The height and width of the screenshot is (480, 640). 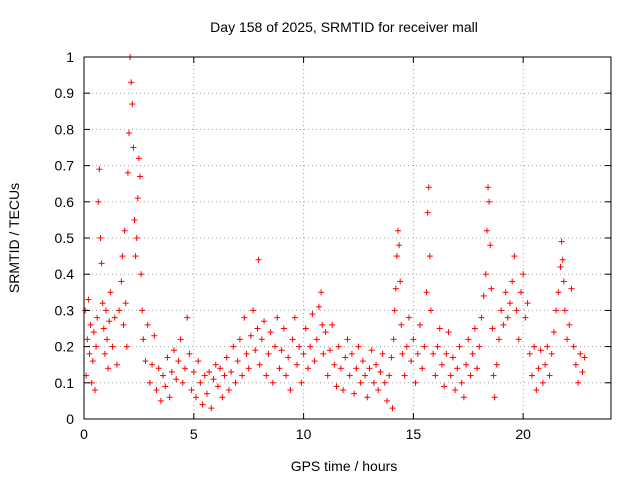 I want to click on x-tick-label: 15, so click(x=414, y=434).